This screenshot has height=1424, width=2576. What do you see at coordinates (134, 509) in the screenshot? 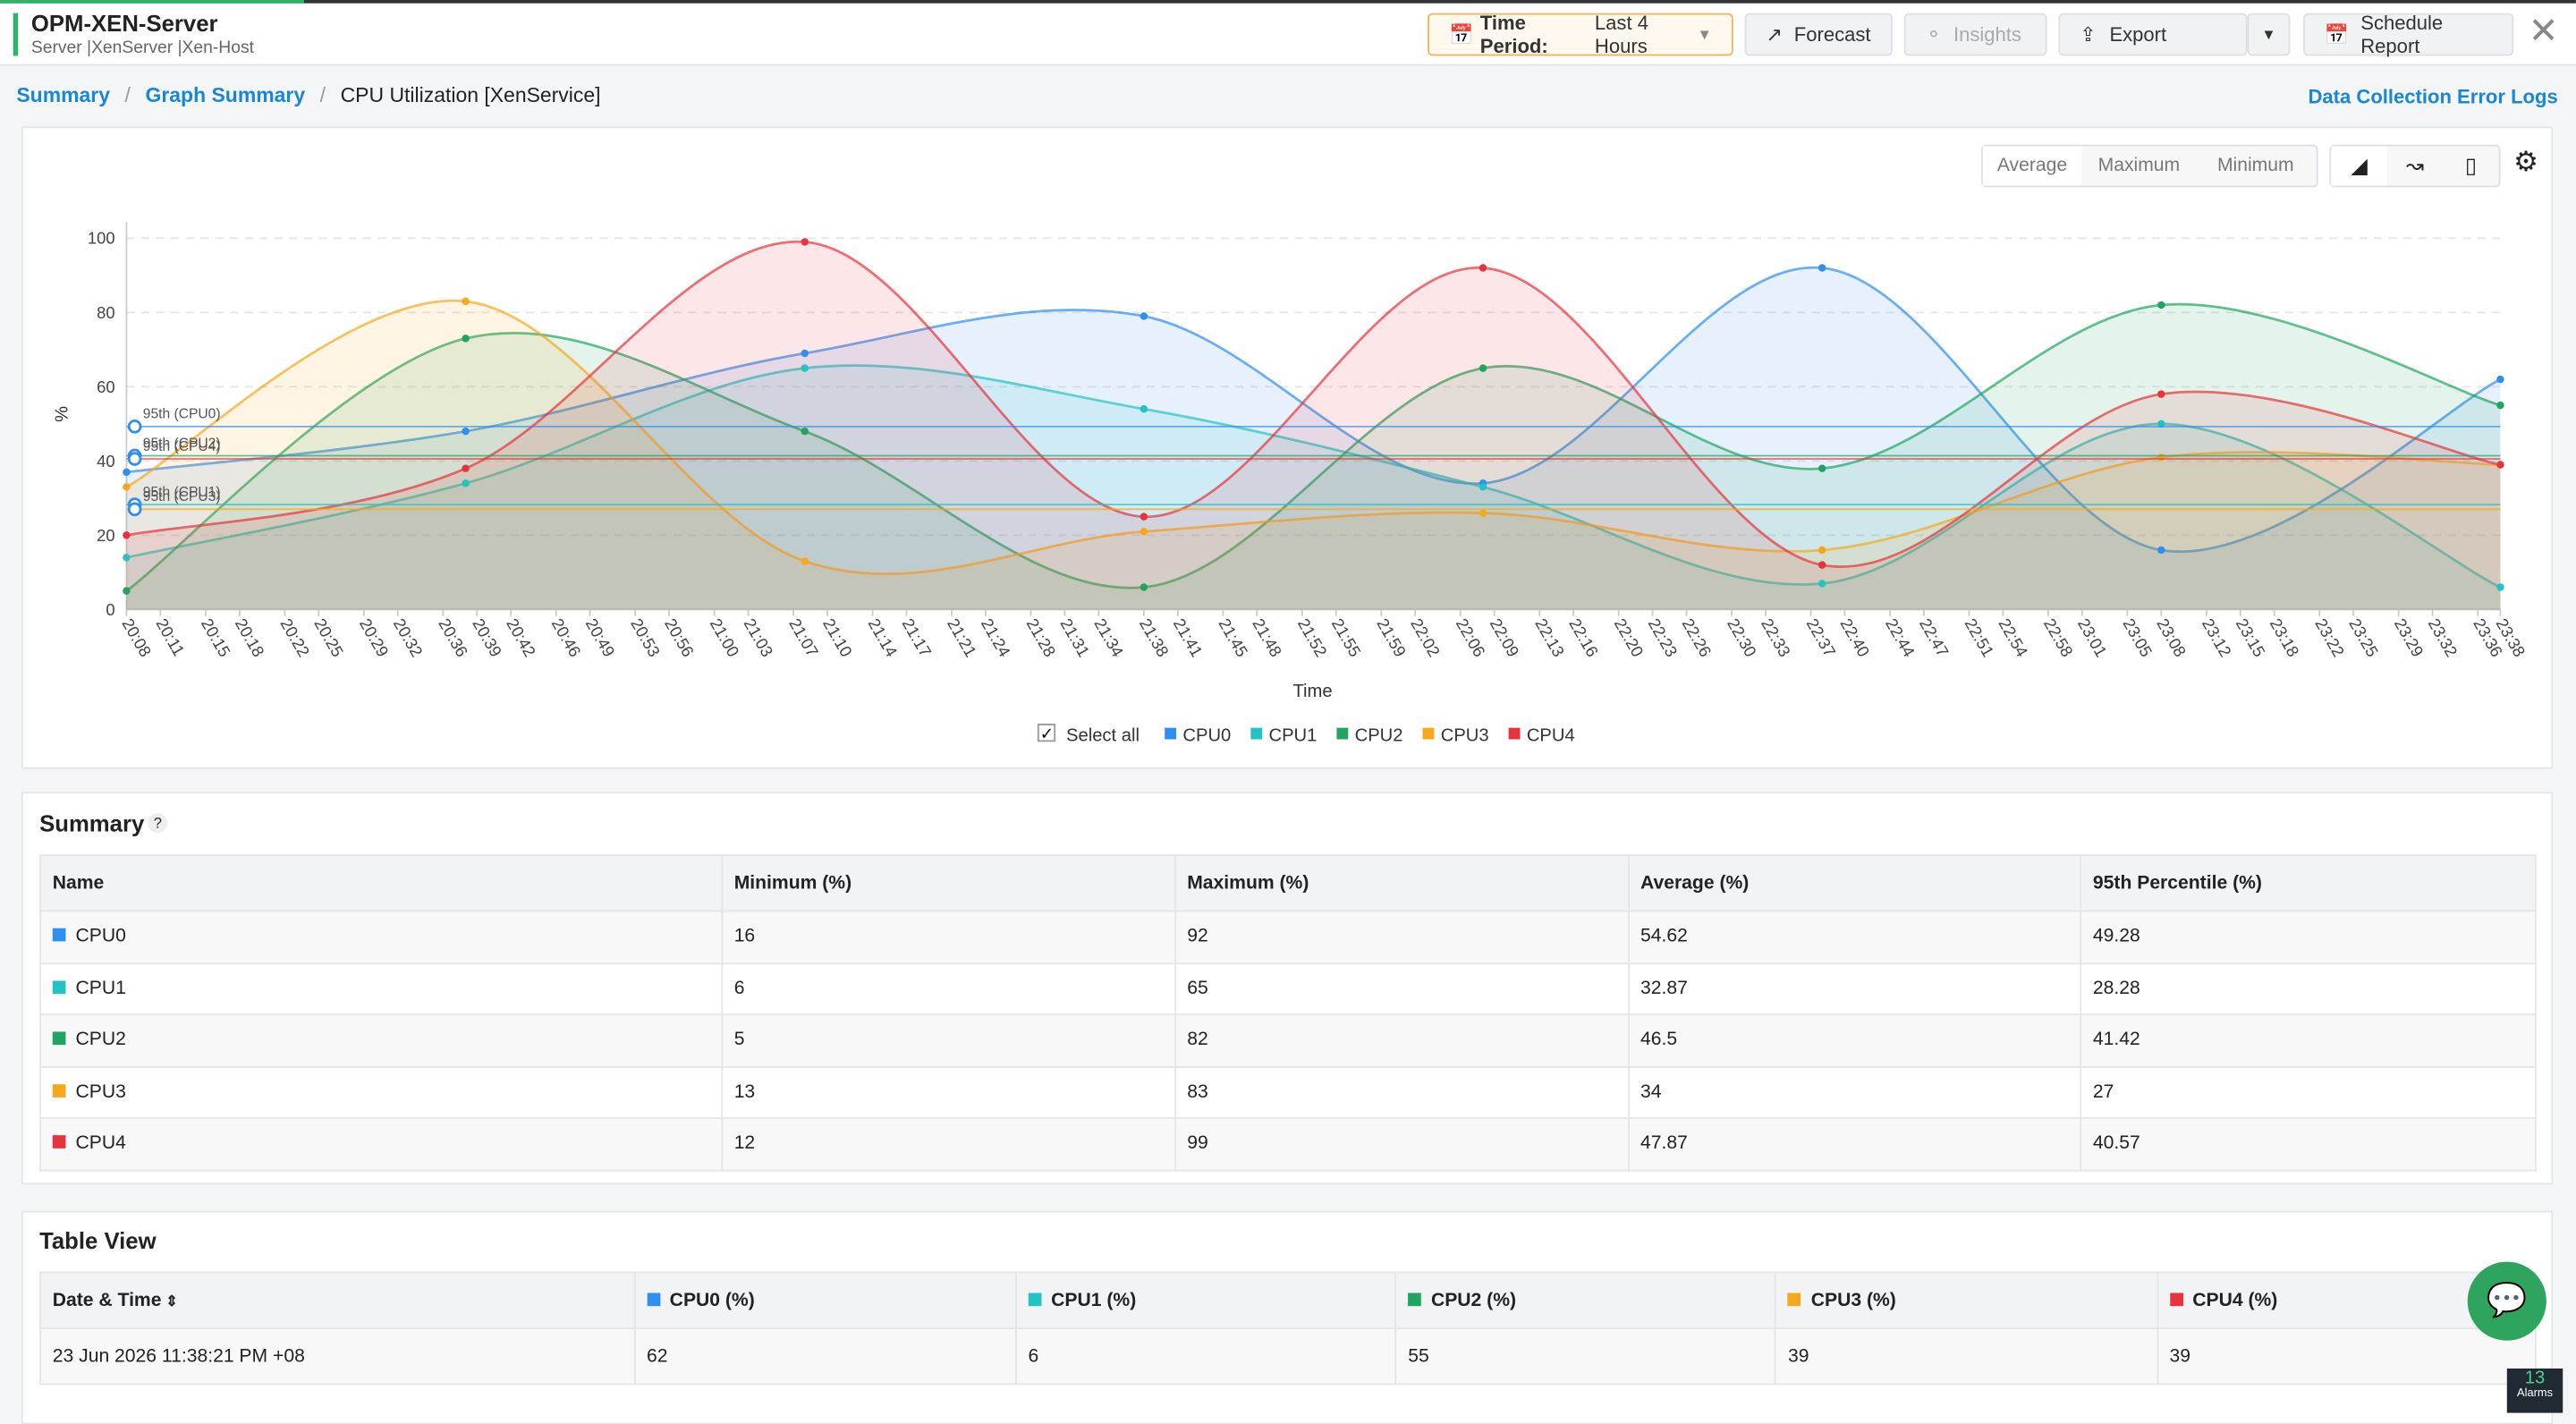
I see `percentile-marker` at bounding box center [134, 509].